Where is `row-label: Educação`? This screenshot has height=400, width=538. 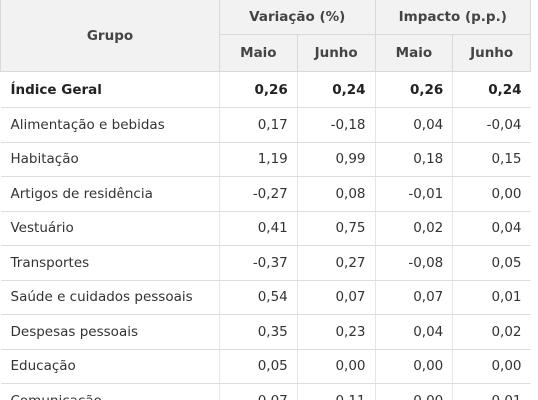
row-label: Educação is located at coordinates (110, 366).